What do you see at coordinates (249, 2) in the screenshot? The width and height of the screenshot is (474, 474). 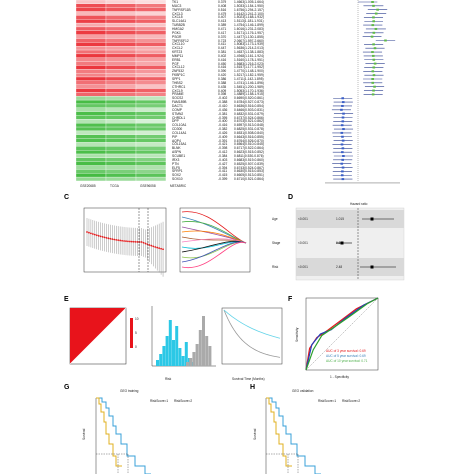 I see `hr-value: 1.4663(1.005-1.664)` at bounding box center [249, 2].